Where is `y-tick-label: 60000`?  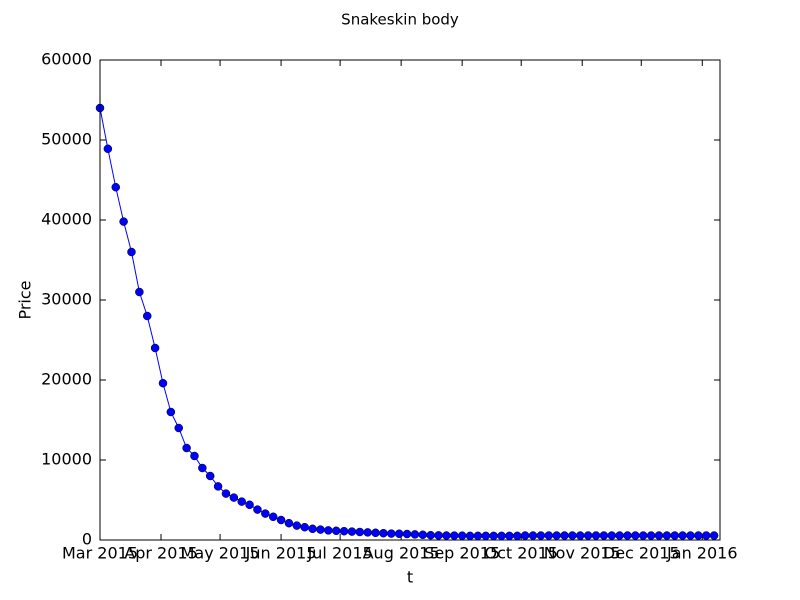 y-tick-label: 60000 is located at coordinates (66, 59).